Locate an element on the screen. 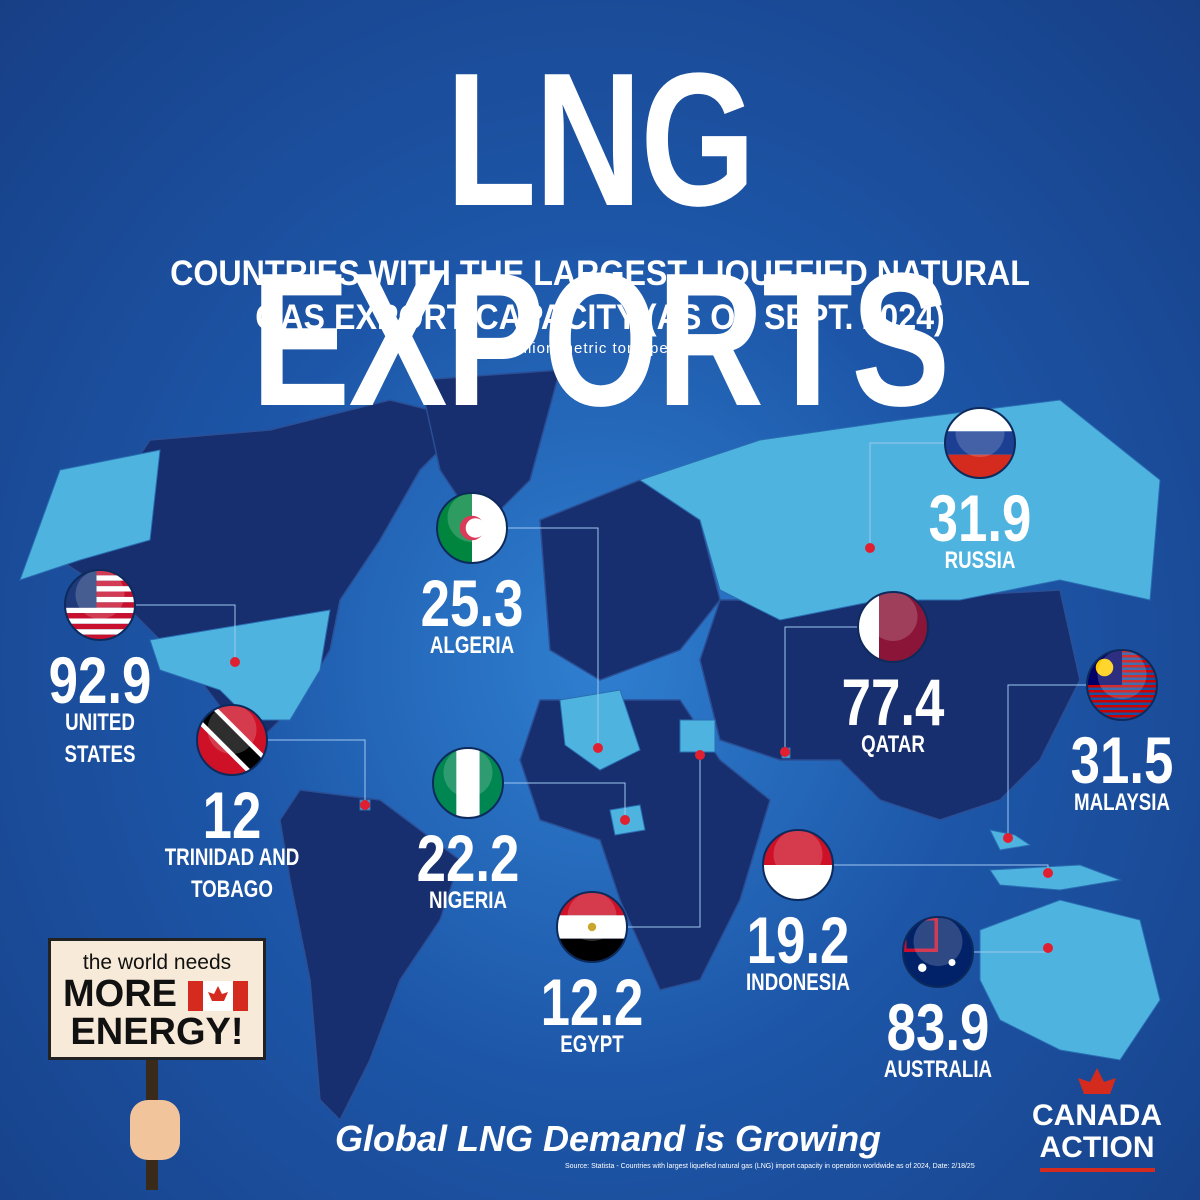 The width and height of the screenshot is (1200, 1200). maple-leaf is located at coordinates (1097, 1081).